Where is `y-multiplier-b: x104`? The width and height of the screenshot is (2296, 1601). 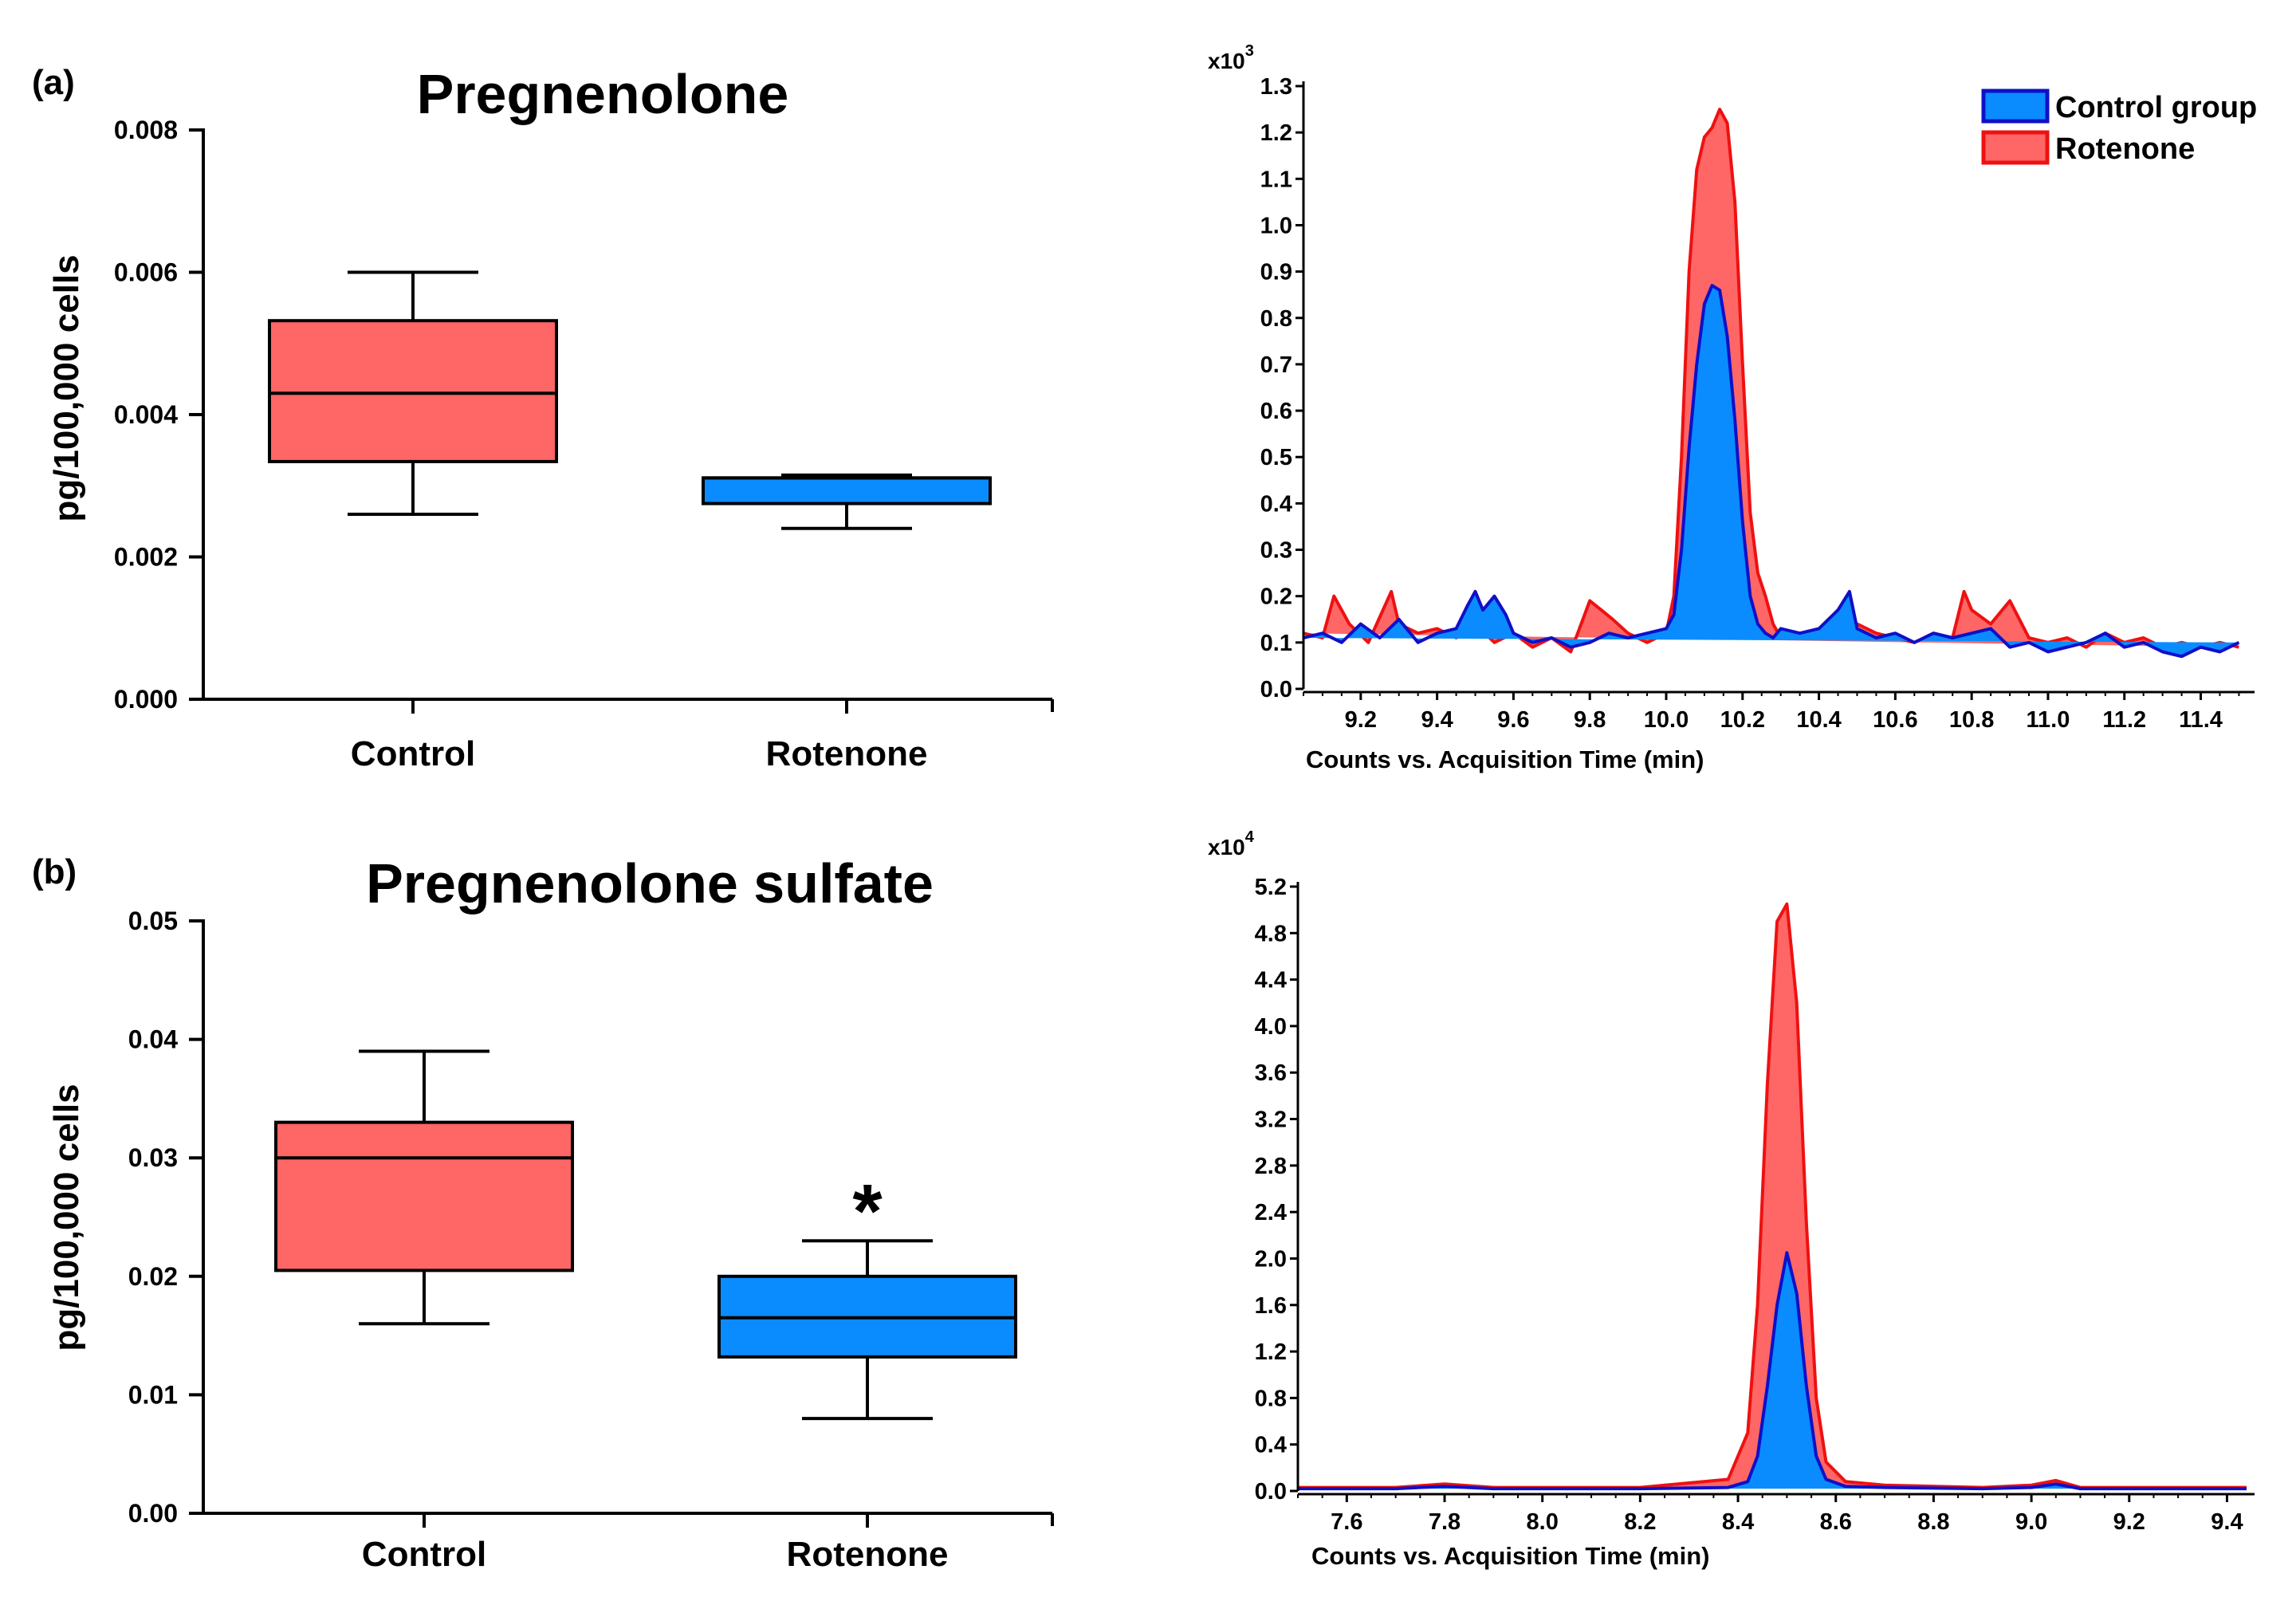
y-multiplier-b: x104 is located at coordinates (1231, 844).